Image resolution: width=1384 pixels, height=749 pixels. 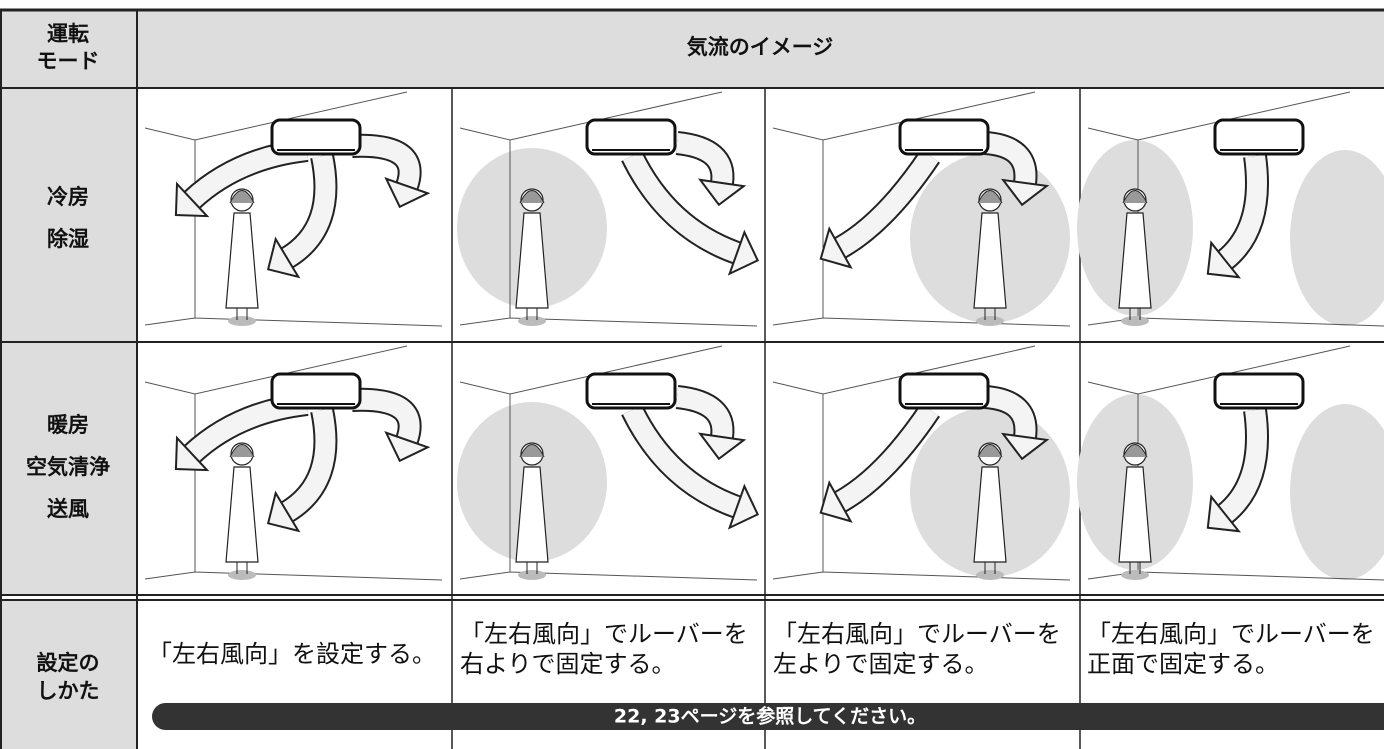 I want to click on settings-text: 左よりで固定する。, so click(x=881, y=664).